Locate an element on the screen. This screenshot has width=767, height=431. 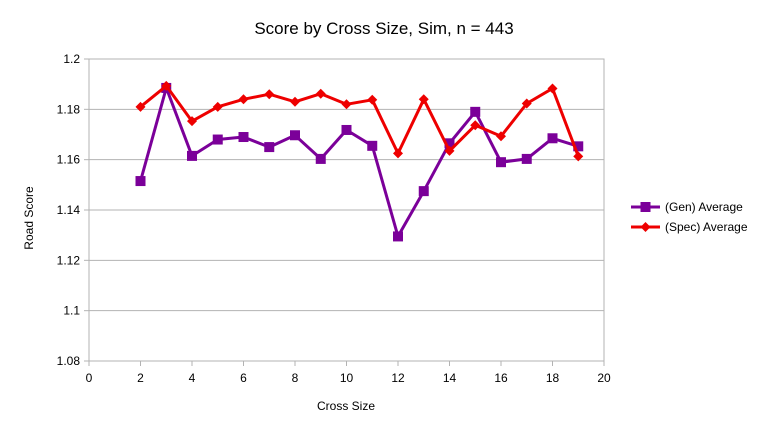
x-tick-label: 20 is located at coordinates (604, 378).